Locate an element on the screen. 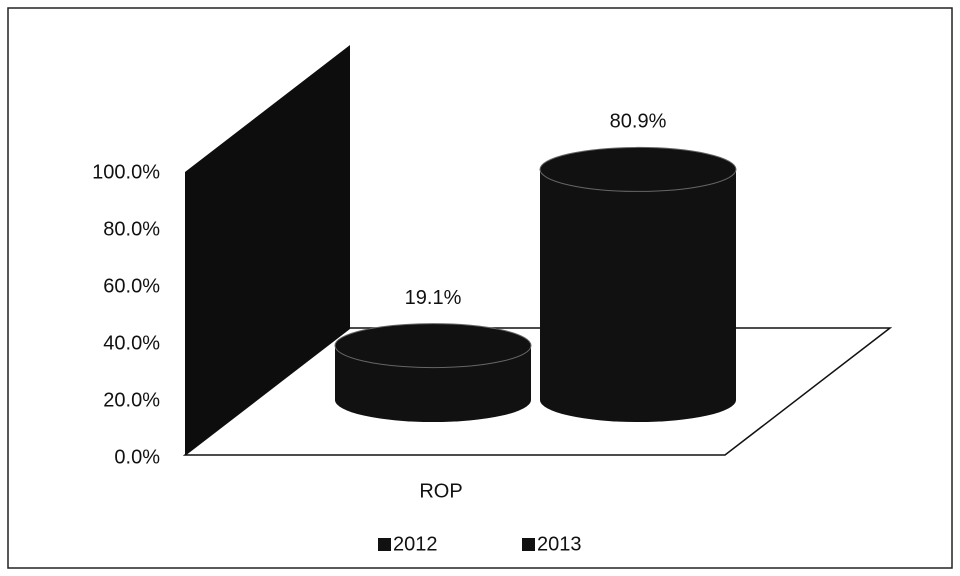 The width and height of the screenshot is (960, 576). legend-label: 2012 is located at coordinates (415, 544).